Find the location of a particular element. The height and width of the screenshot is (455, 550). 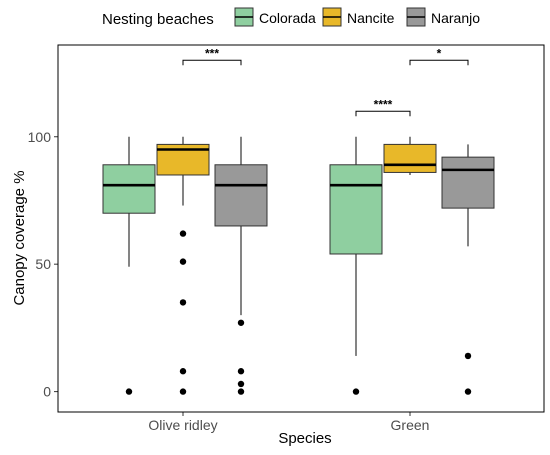

box-green-nancite-iqr is located at coordinates (410, 158).